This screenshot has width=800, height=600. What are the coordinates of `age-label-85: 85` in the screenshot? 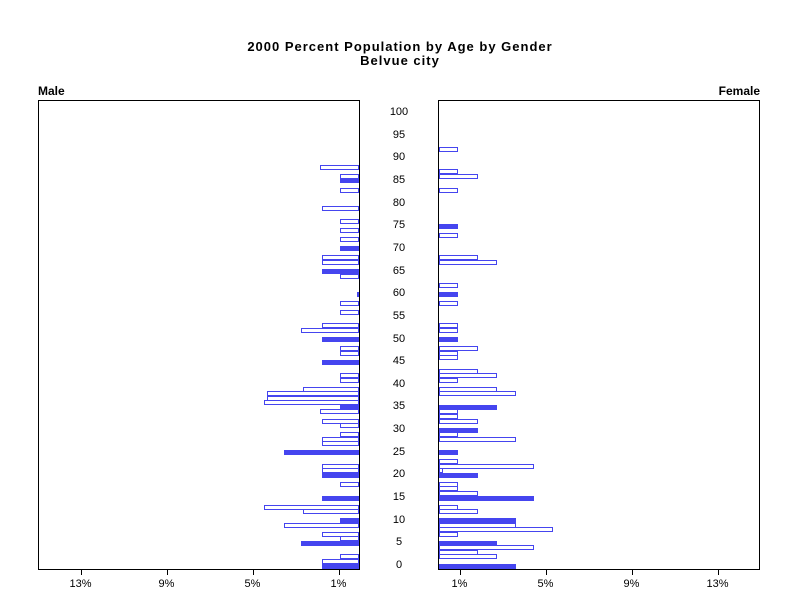 It's located at (399, 179).